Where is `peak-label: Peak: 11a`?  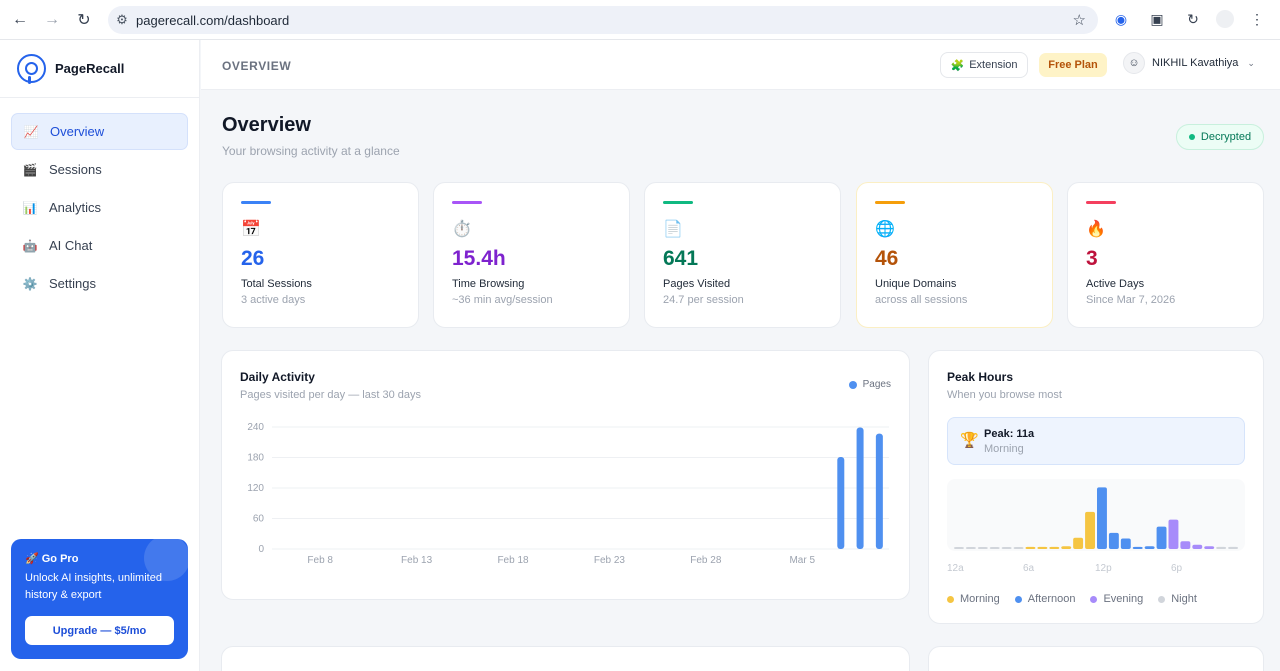
peak-label: Peak: 11a is located at coordinates (1009, 434).